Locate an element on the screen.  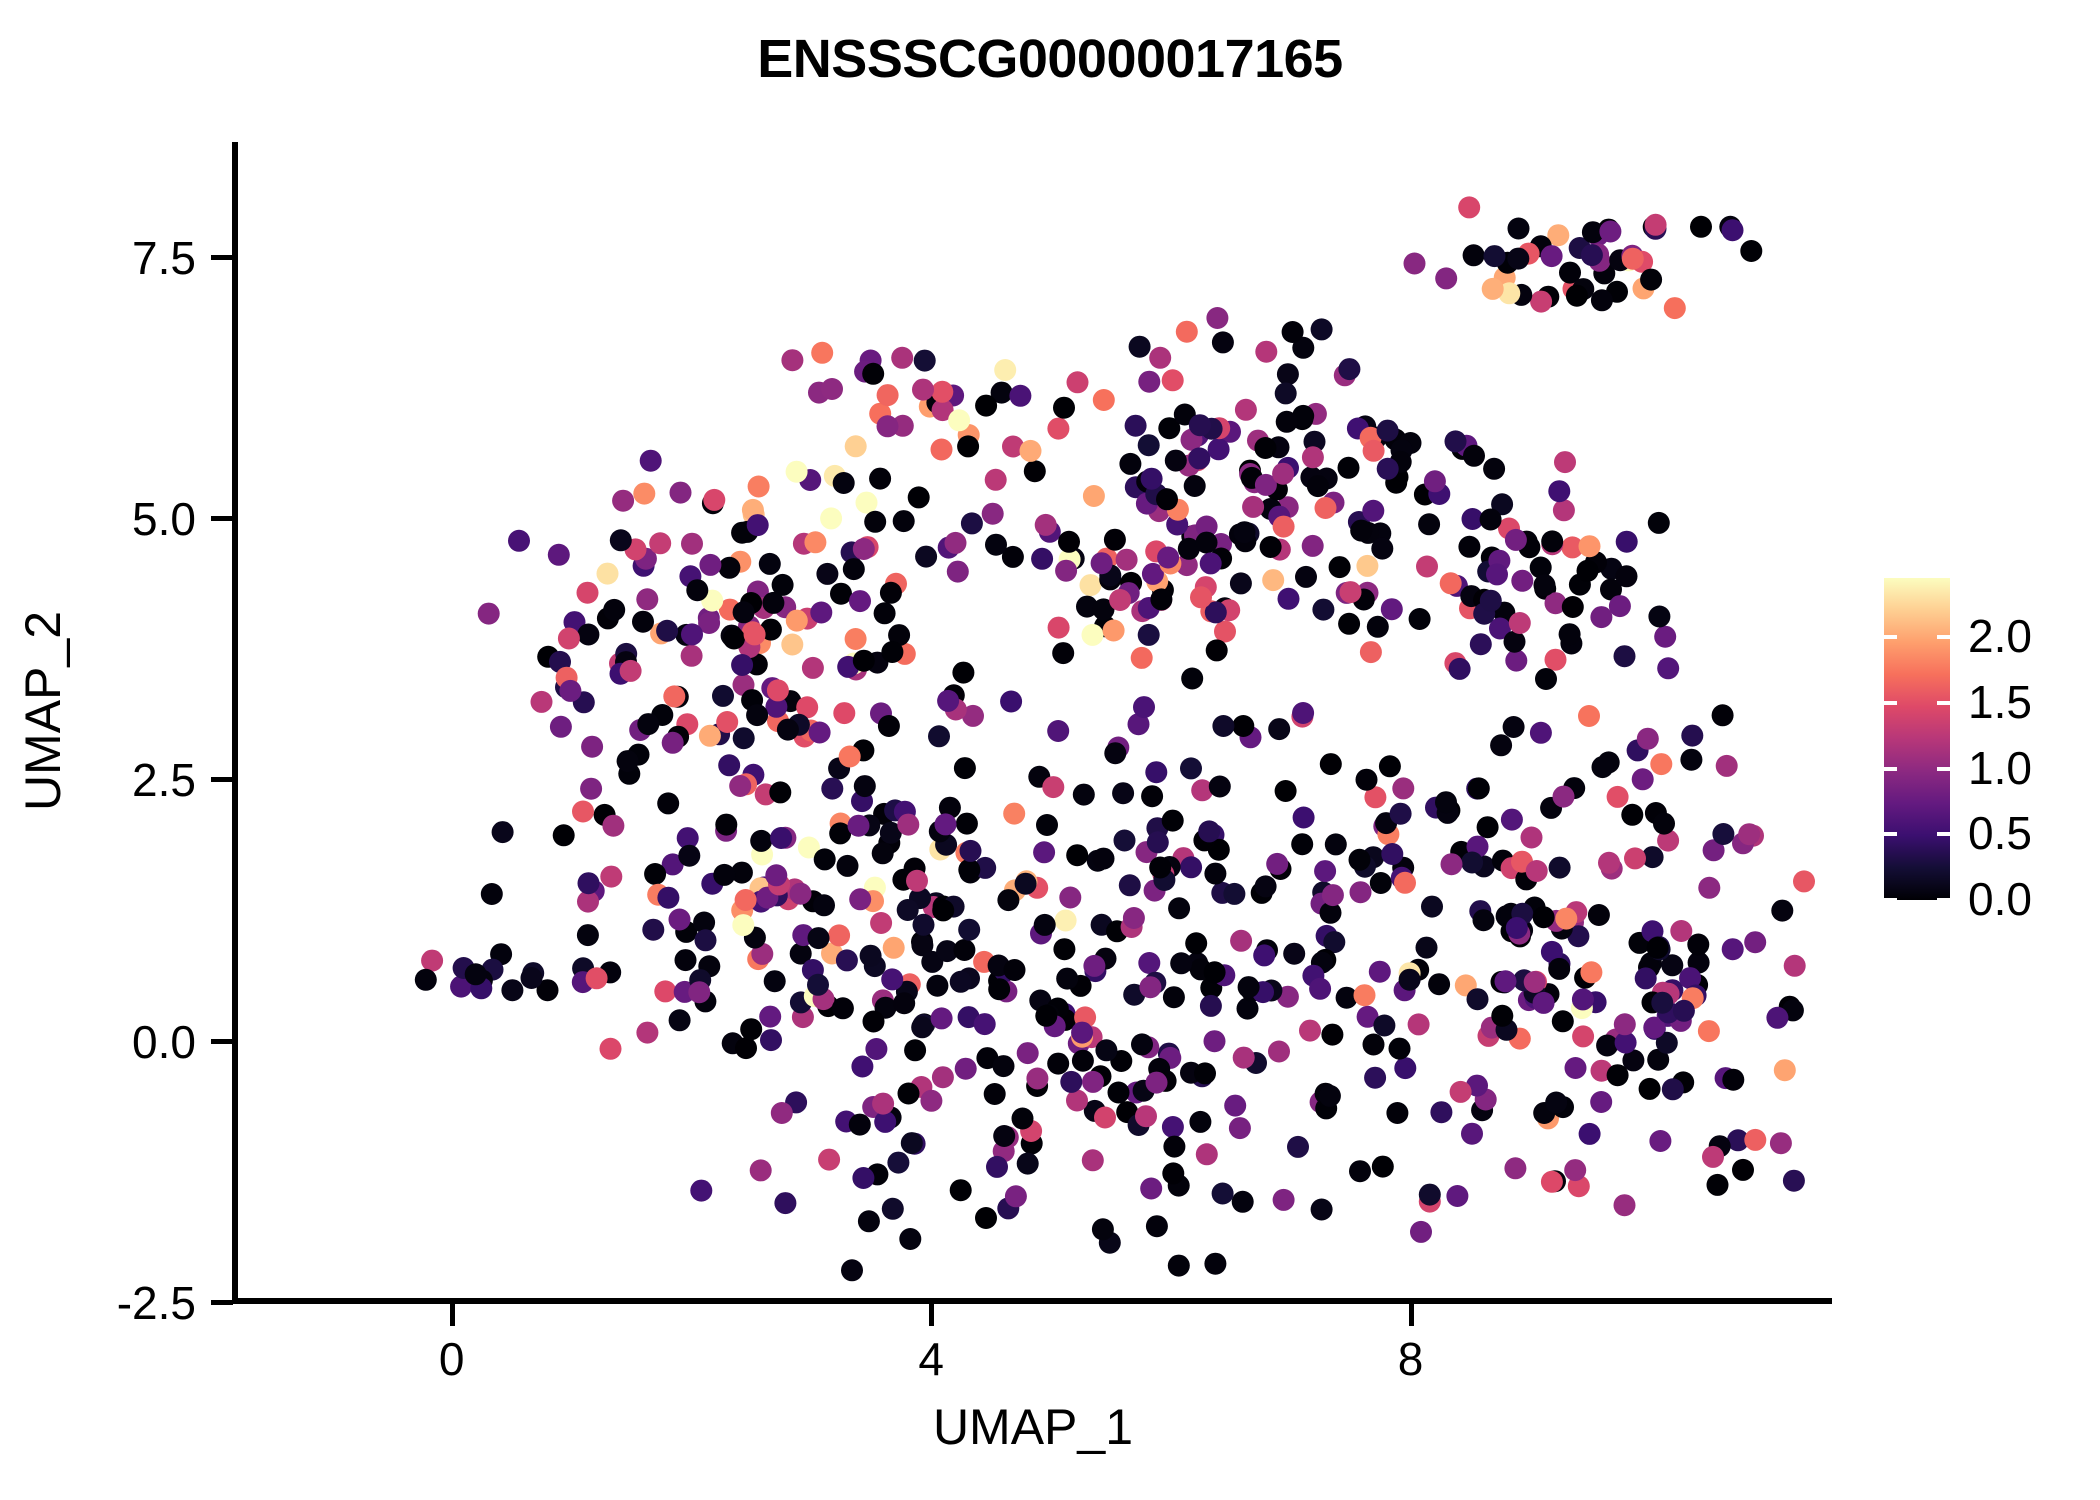
x-axis-line is located at coordinates (1032, 1301).